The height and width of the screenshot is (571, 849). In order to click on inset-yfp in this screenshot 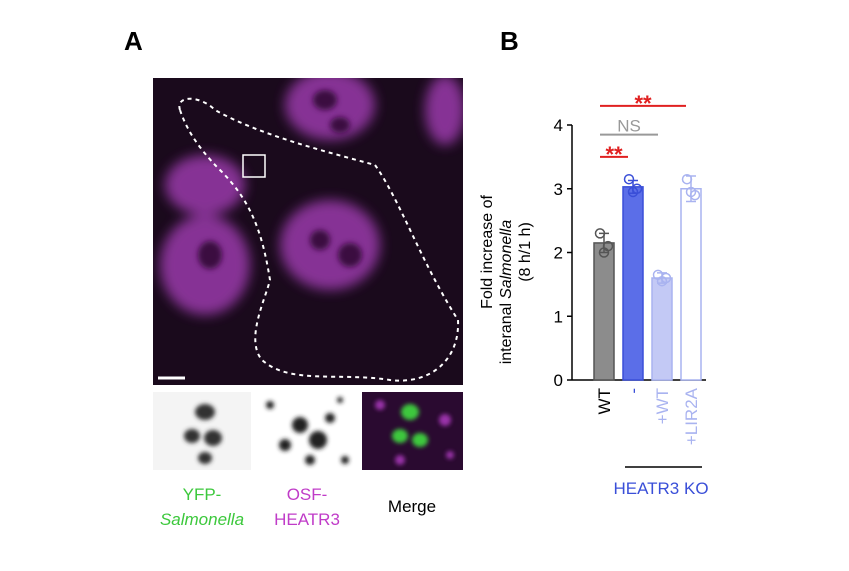, I will do `click(202, 431)`.